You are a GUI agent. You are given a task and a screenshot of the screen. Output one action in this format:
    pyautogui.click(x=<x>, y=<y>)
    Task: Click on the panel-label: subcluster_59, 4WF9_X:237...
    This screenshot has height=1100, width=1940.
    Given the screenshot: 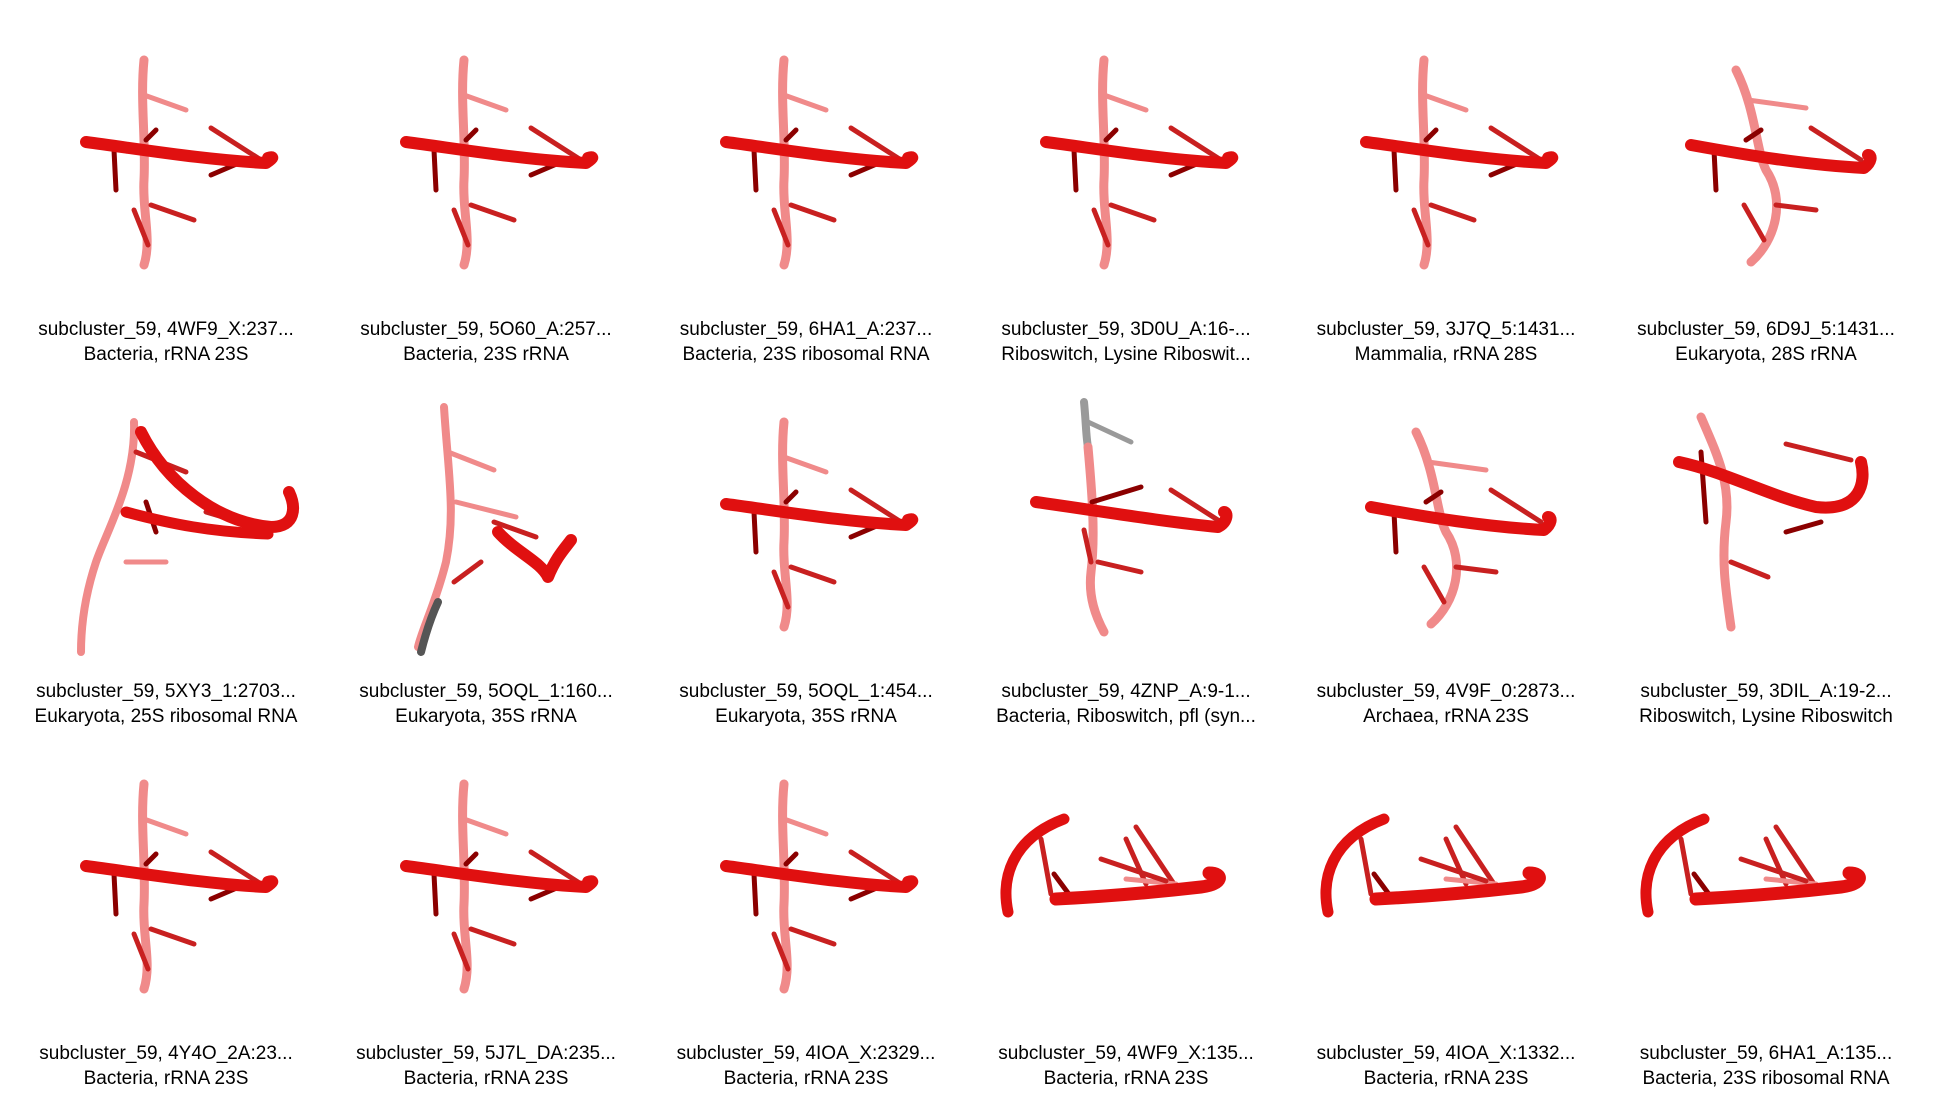 What is the action you would take?
    pyautogui.click(x=166, y=329)
    